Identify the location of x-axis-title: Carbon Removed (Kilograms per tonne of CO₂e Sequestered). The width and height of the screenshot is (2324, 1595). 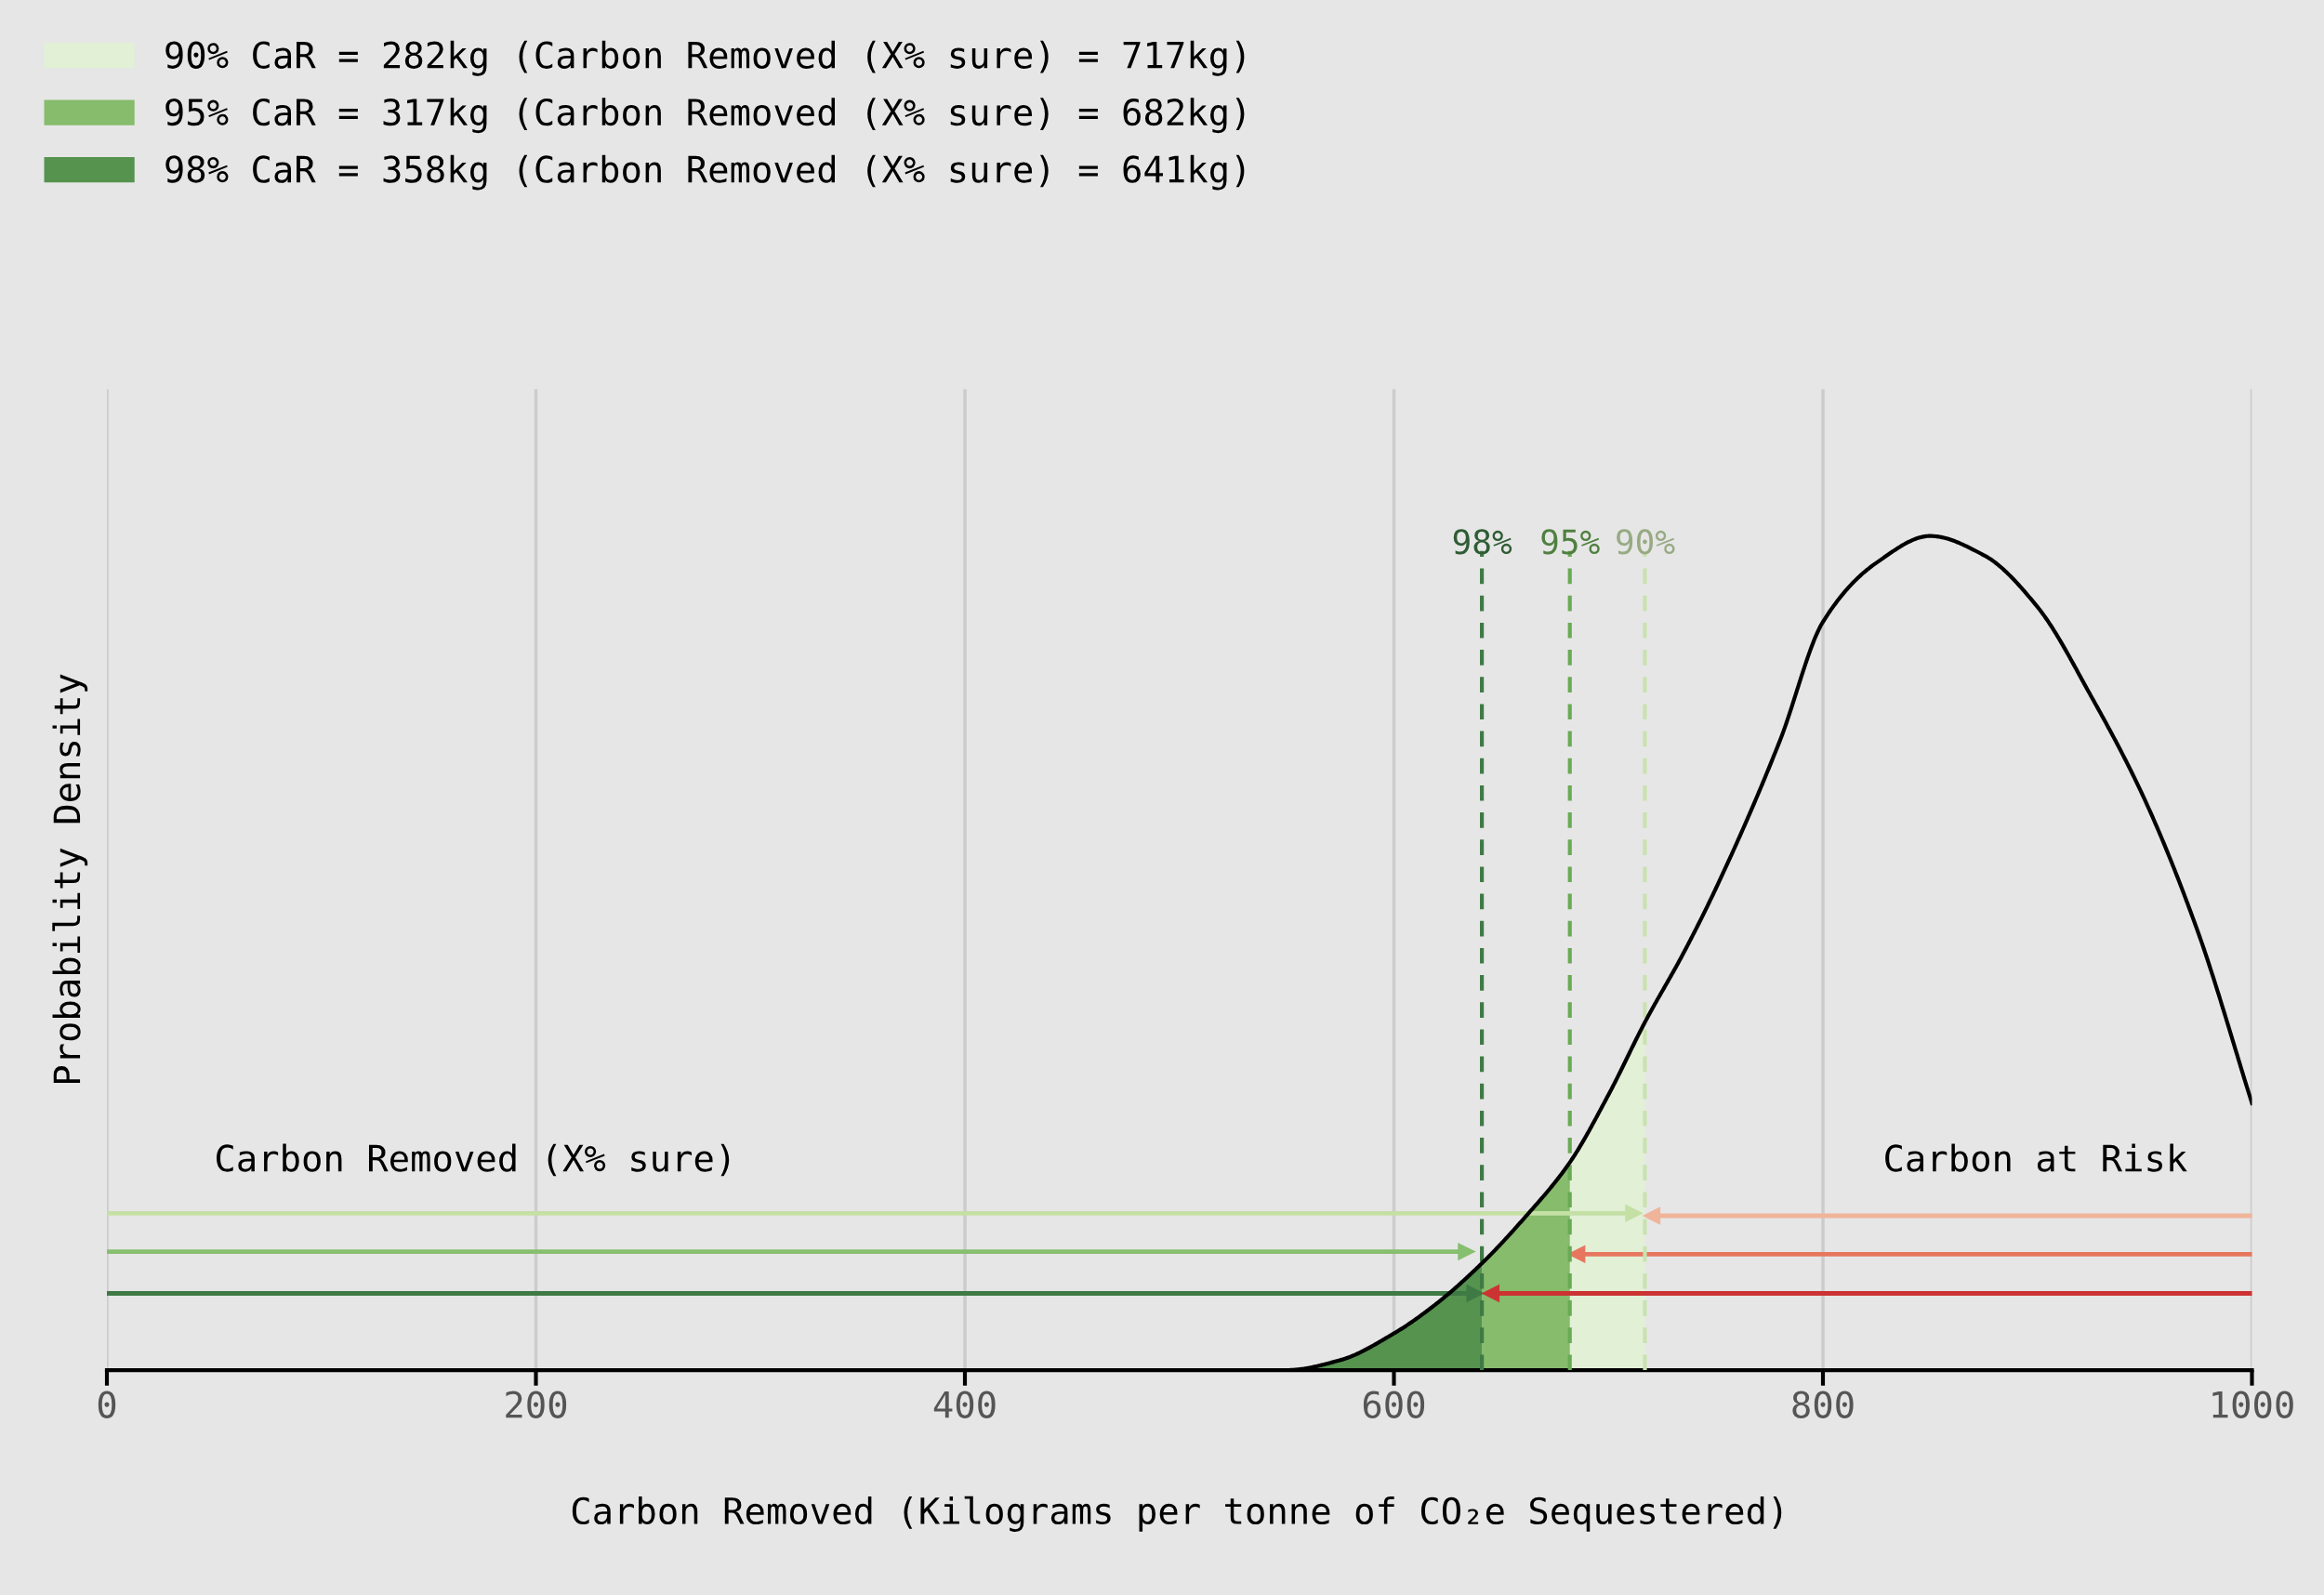
(1177, 1514).